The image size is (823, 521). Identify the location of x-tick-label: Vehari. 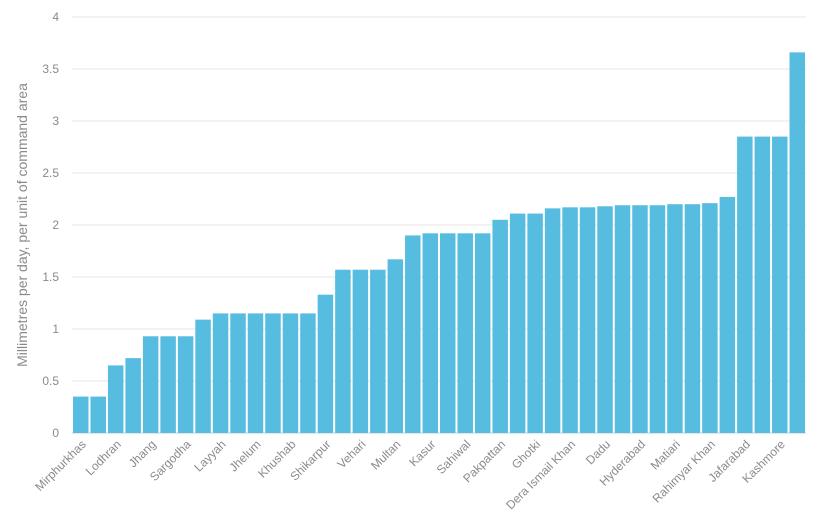
(352, 454).